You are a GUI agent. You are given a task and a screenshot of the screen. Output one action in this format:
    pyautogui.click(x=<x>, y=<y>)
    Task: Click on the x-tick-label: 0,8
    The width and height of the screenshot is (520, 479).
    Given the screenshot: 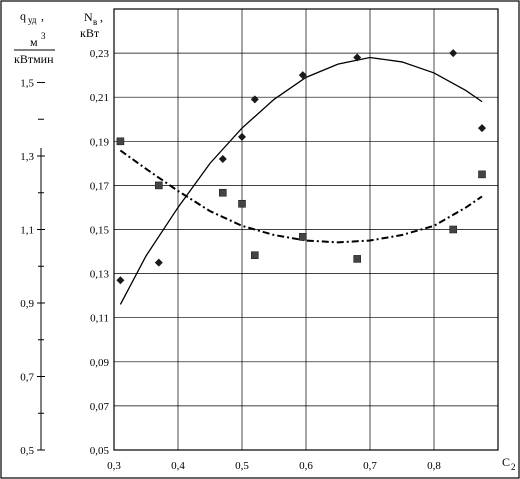 What is the action you would take?
    pyautogui.click(x=434, y=466)
    